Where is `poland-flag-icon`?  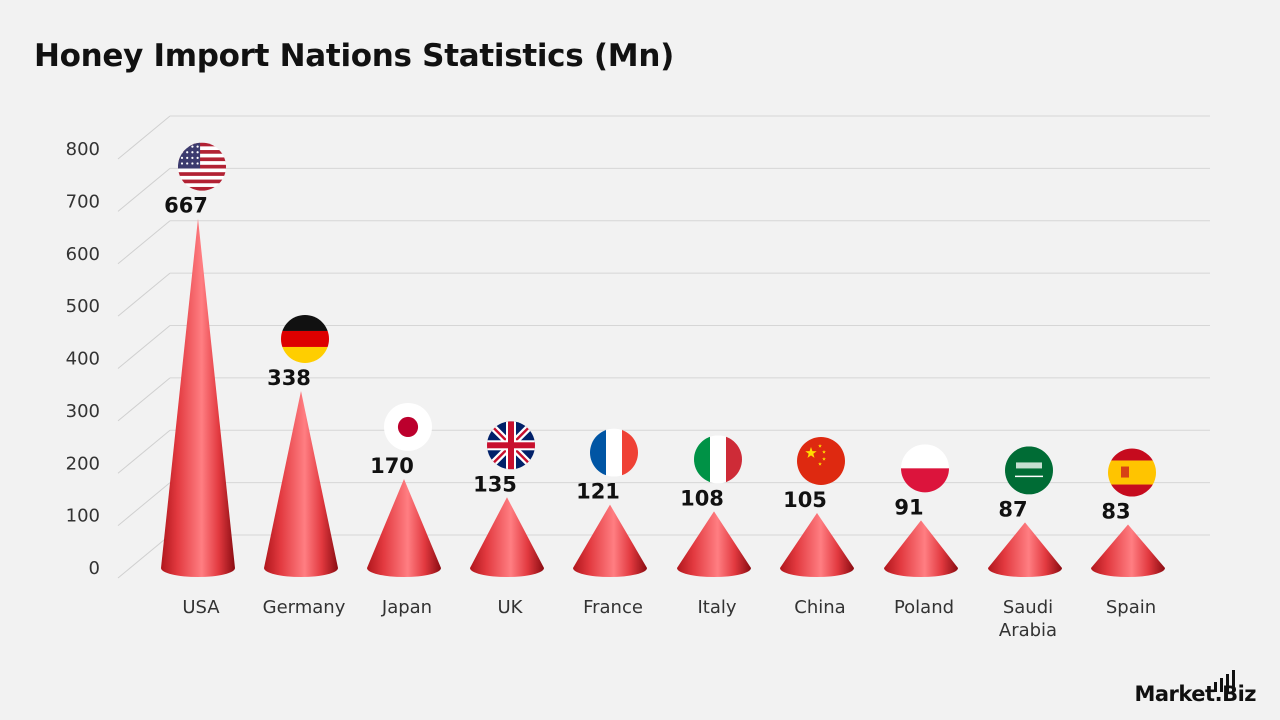 poland-flag-icon is located at coordinates (925, 468).